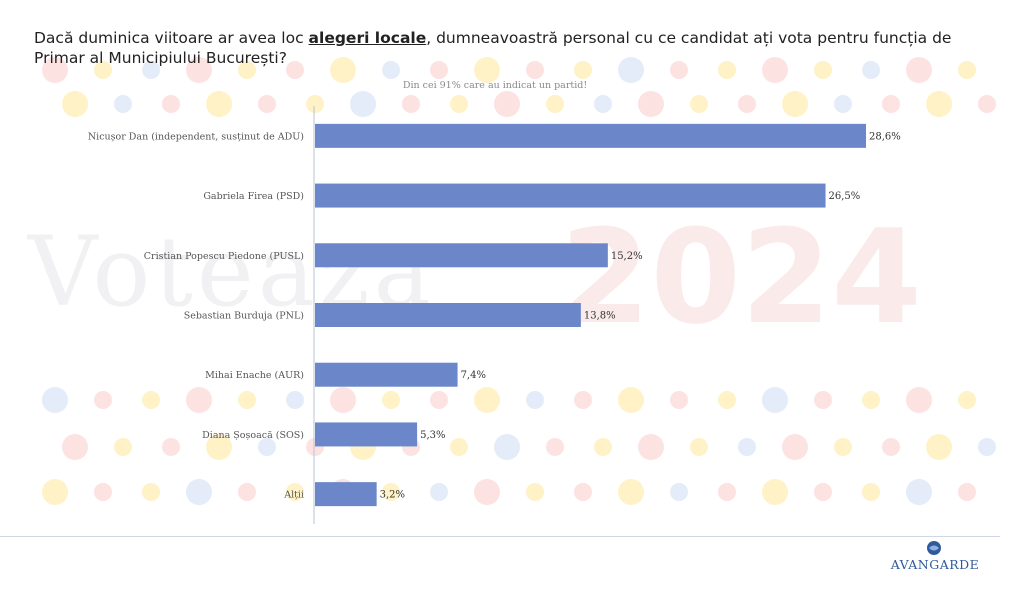  What do you see at coordinates (934, 548) in the screenshot?
I see `globe-icon` at bounding box center [934, 548].